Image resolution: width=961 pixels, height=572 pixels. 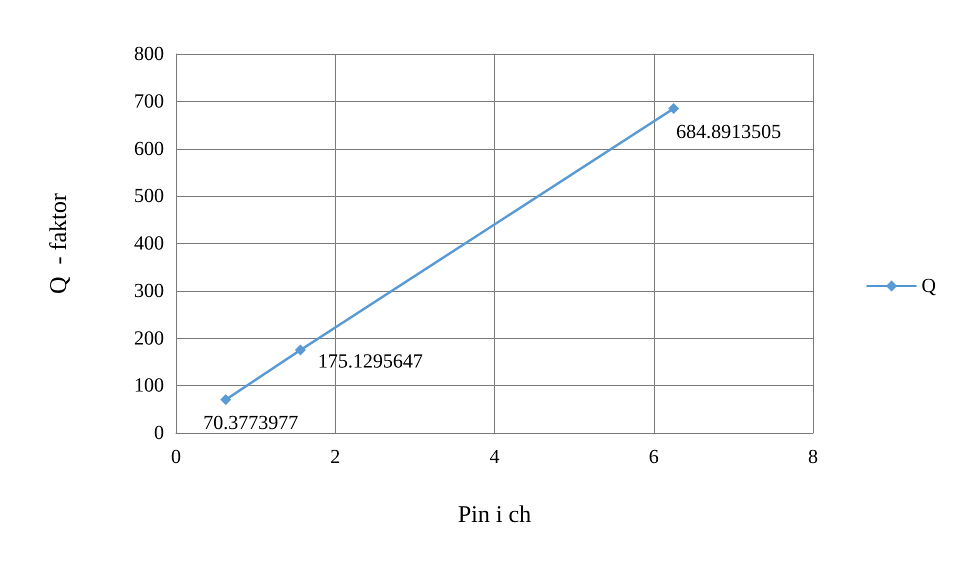 What do you see at coordinates (813, 457) in the screenshot?
I see `x-tick-label: 8` at bounding box center [813, 457].